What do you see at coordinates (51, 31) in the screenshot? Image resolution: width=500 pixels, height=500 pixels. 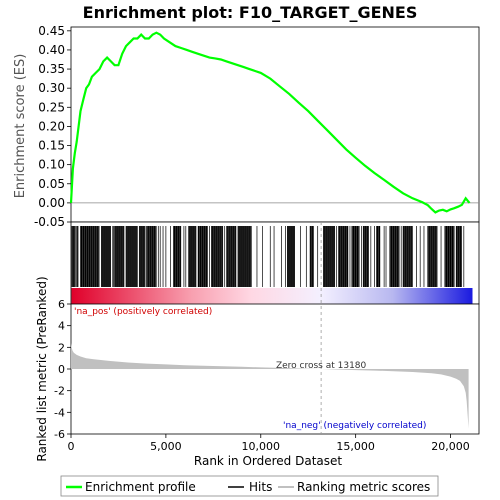 I see `es-ytick-label: 0.45` at bounding box center [51, 31].